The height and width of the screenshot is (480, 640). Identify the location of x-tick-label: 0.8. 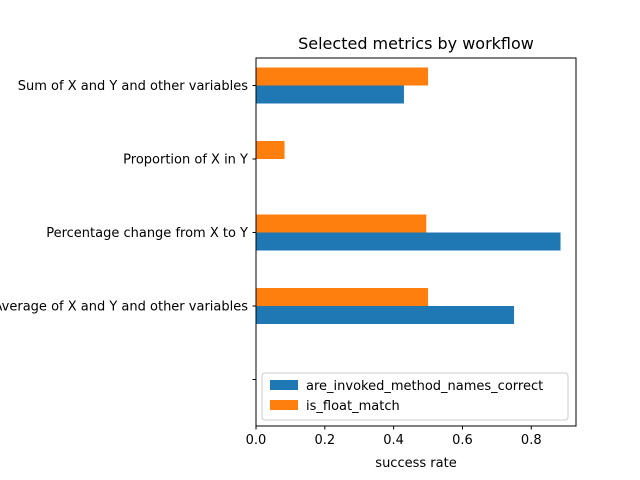
(531, 440).